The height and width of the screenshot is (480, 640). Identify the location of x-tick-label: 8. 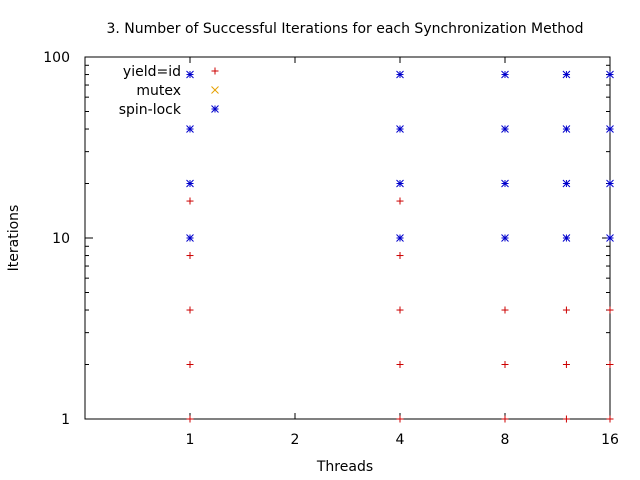
(505, 440).